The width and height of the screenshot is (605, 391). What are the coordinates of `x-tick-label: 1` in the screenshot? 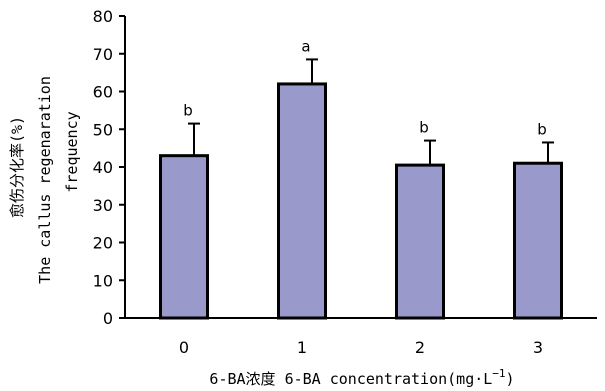 It's located at (302, 347).